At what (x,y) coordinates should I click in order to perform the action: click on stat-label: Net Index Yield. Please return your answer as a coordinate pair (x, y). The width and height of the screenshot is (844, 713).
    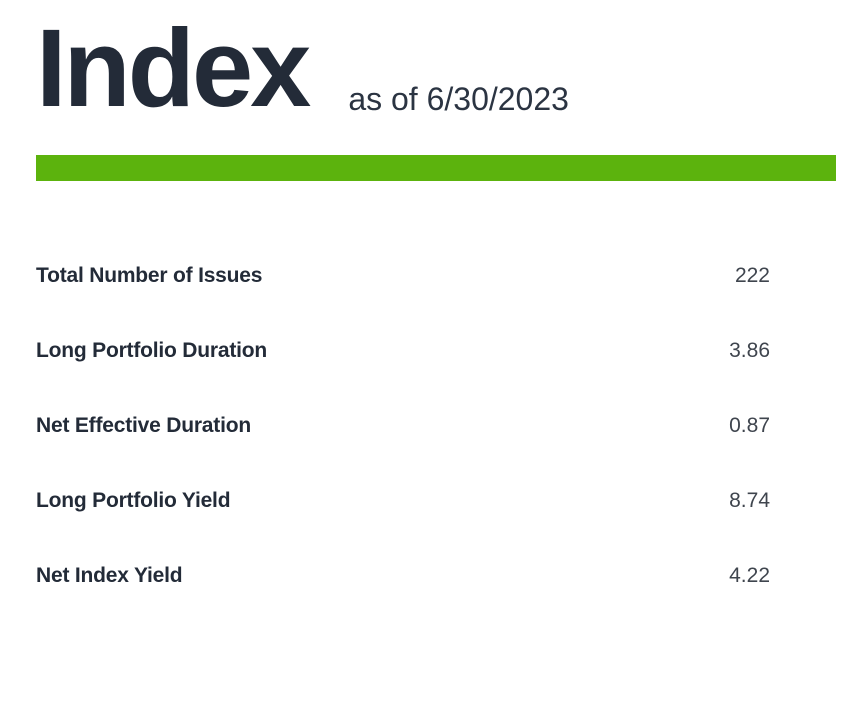
    Looking at the image, I should click on (109, 575).